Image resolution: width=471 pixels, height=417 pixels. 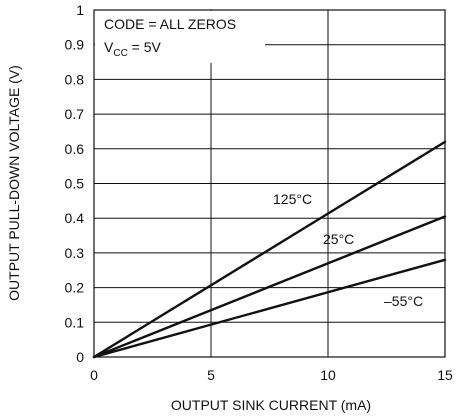 What do you see at coordinates (75, 79) in the screenshot?
I see `y-tick-label: 0.8` at bounding box center [75, 79].